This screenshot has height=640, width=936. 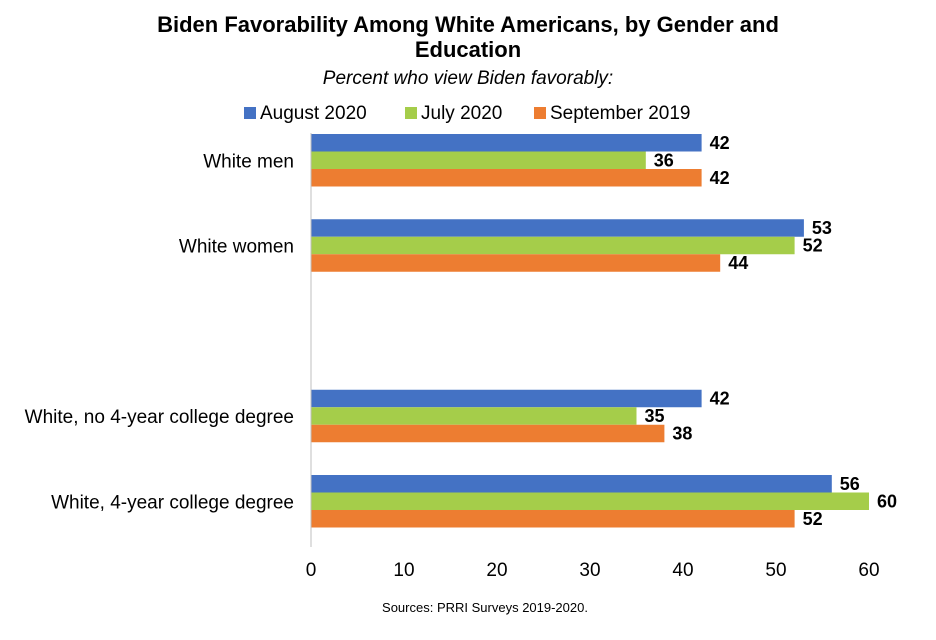 I want to click on data-label-4-1: 60, so click(x=887, y=501).